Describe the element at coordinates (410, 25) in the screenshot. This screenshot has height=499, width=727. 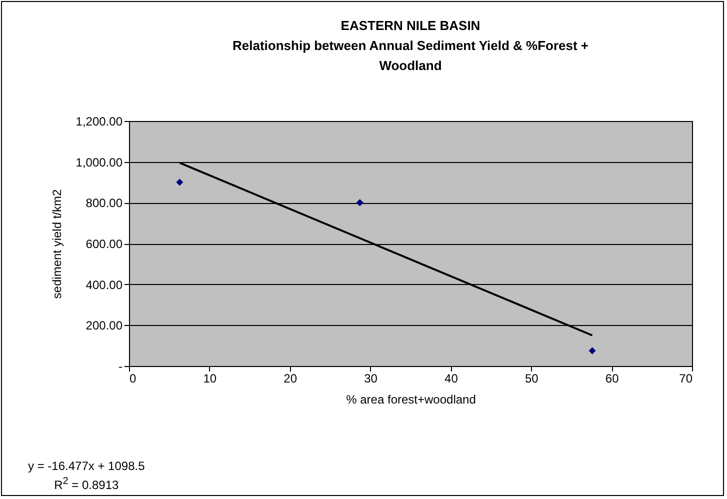
I see `chart-title: EASTERN NILE BASIN` at that location.